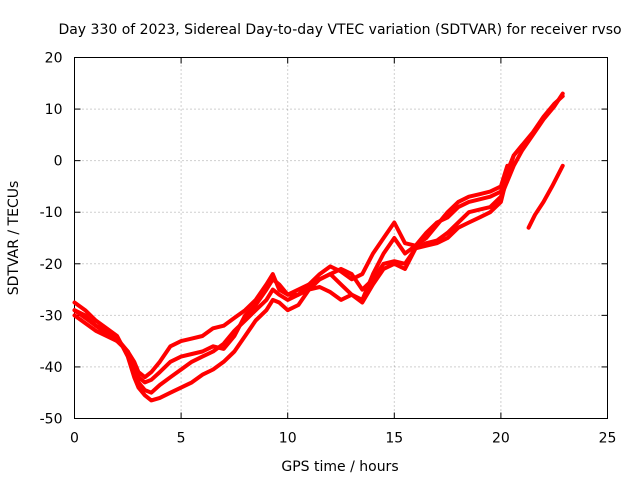 The width and height of the screenshot is (640, 480). Describe the element at coordinates (14, 238) in the screenshot. I see `y-axis-label: SDTVAR / TECUs` at that location.